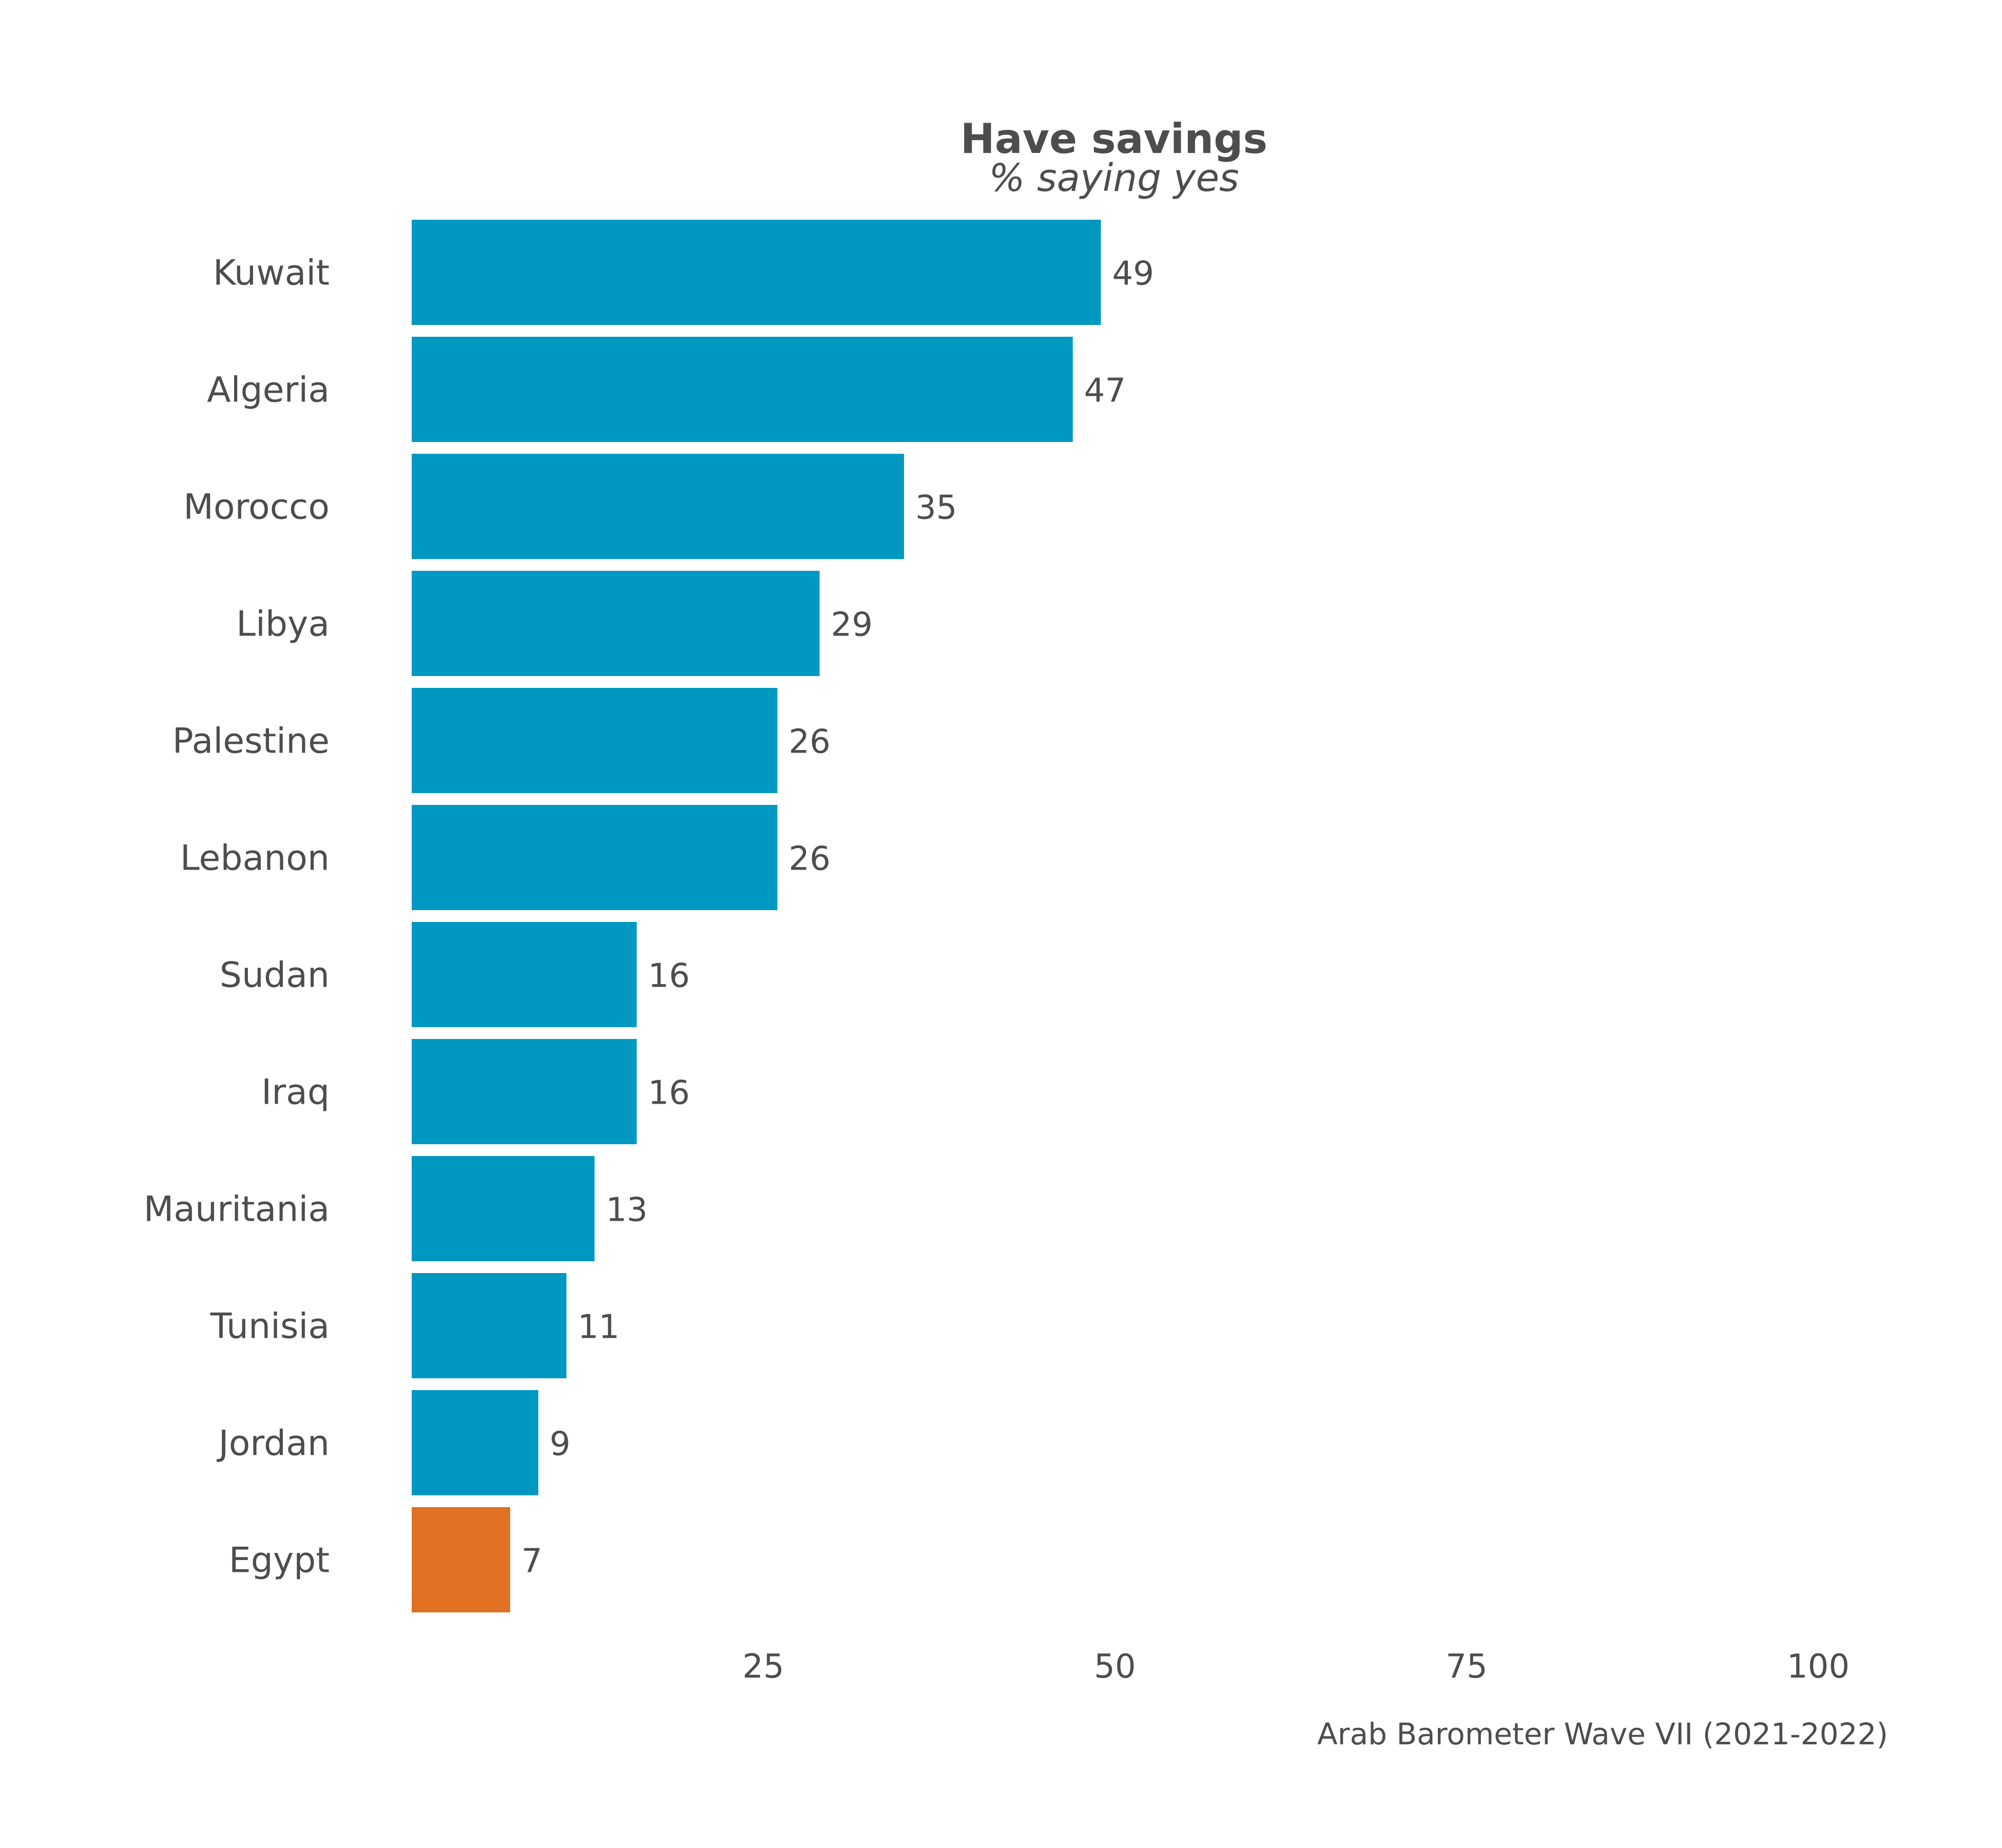 This screenshot has height=1848, width=2002. Describe the element at coordinates (809, 859) in the screenshot. I see `value-label-lebanon: 26` at that location.